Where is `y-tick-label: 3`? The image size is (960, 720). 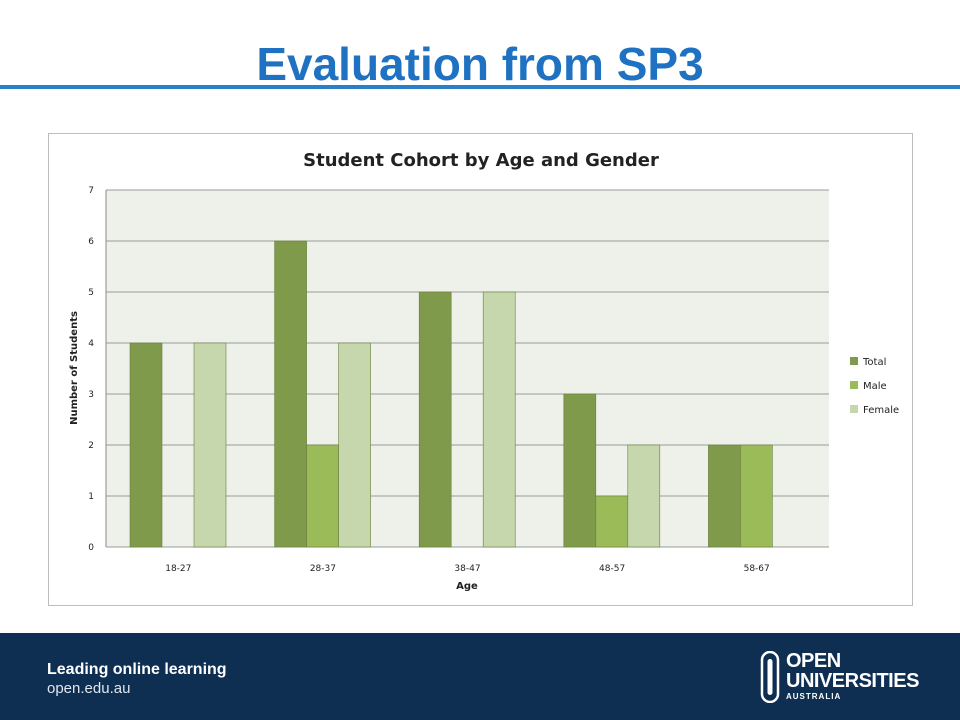 y-tick-label: 3 is located at coordinates (91, 395).